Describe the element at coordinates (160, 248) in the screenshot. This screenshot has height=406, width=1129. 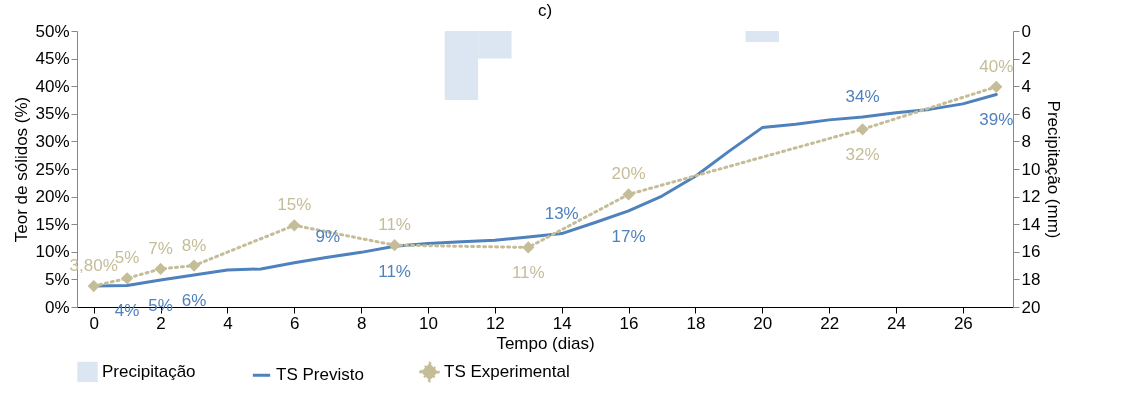
I see `data-label: 7%` at that location.